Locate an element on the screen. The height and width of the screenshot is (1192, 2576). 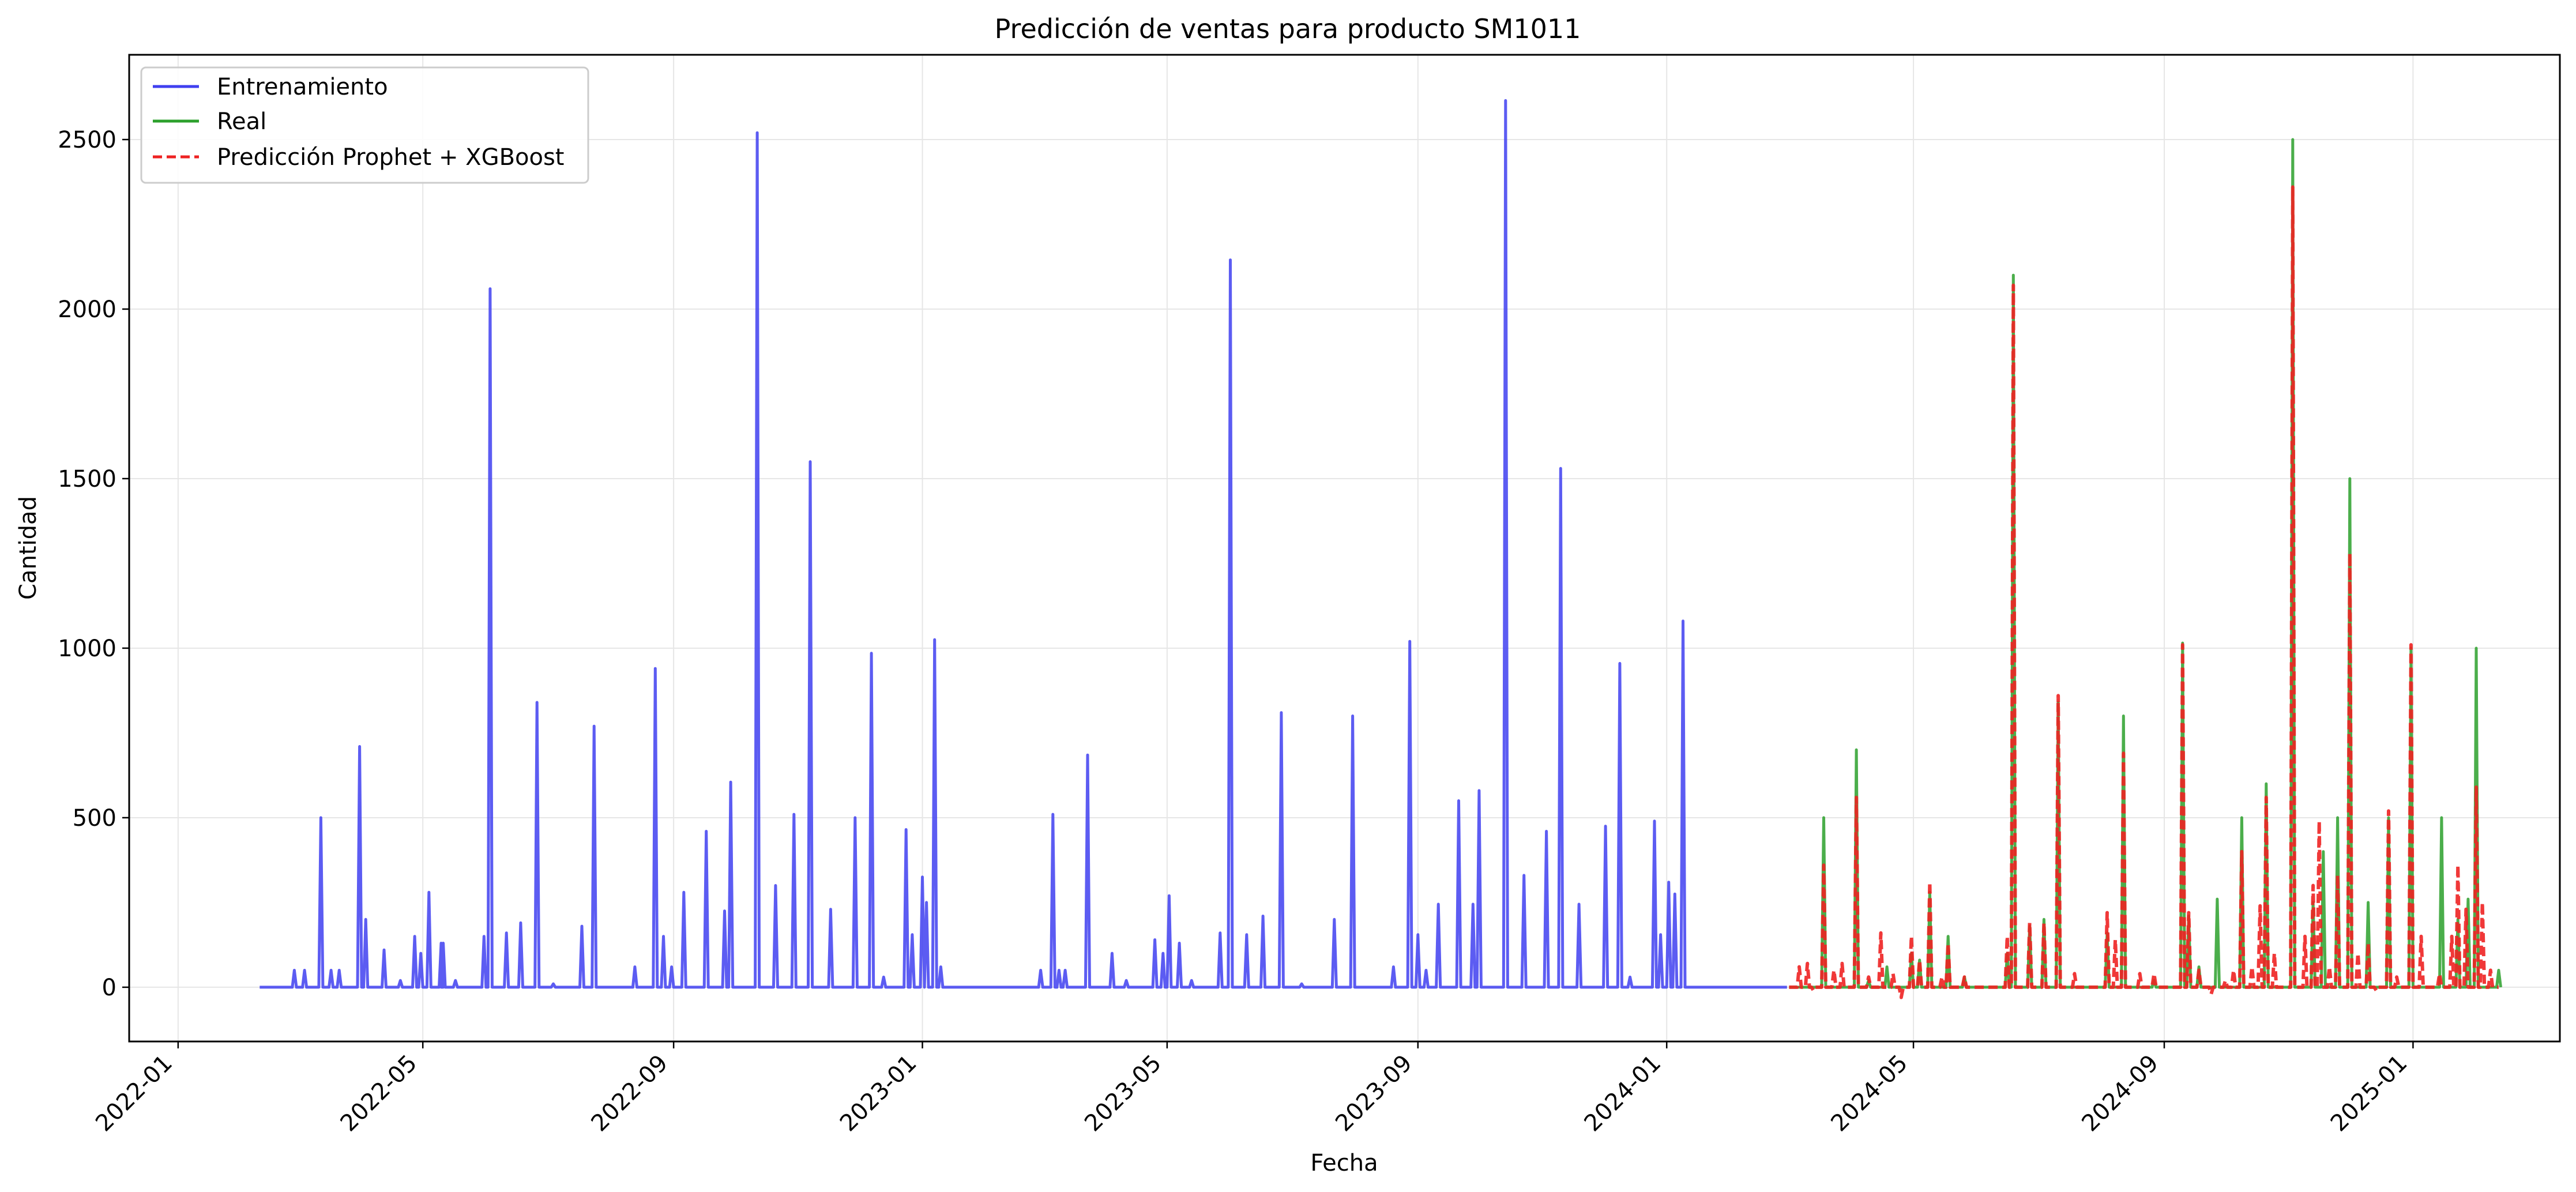
y-tick-label: 1500 is located at coordinates (87, 479).